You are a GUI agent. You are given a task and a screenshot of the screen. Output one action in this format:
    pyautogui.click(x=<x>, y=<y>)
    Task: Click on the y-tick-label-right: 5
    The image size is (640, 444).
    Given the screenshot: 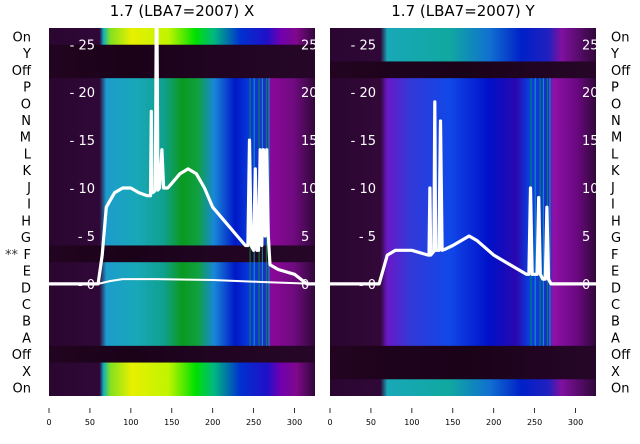 What is the action you would take?
    pyautogui.click(x=305, y=237)
    